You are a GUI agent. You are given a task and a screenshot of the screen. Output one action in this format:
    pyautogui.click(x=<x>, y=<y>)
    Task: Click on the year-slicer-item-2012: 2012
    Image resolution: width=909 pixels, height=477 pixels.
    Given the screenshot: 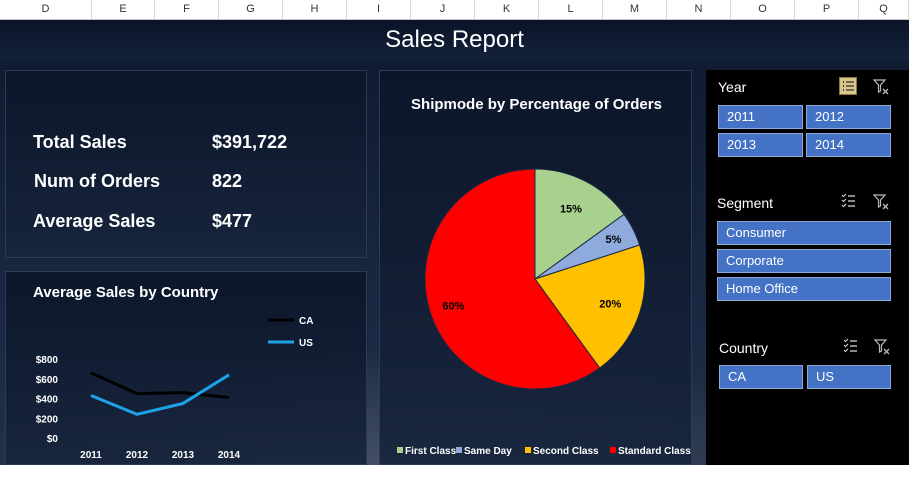 What is the action you would take?
    pyautogui.click(x=848, y=117)
    